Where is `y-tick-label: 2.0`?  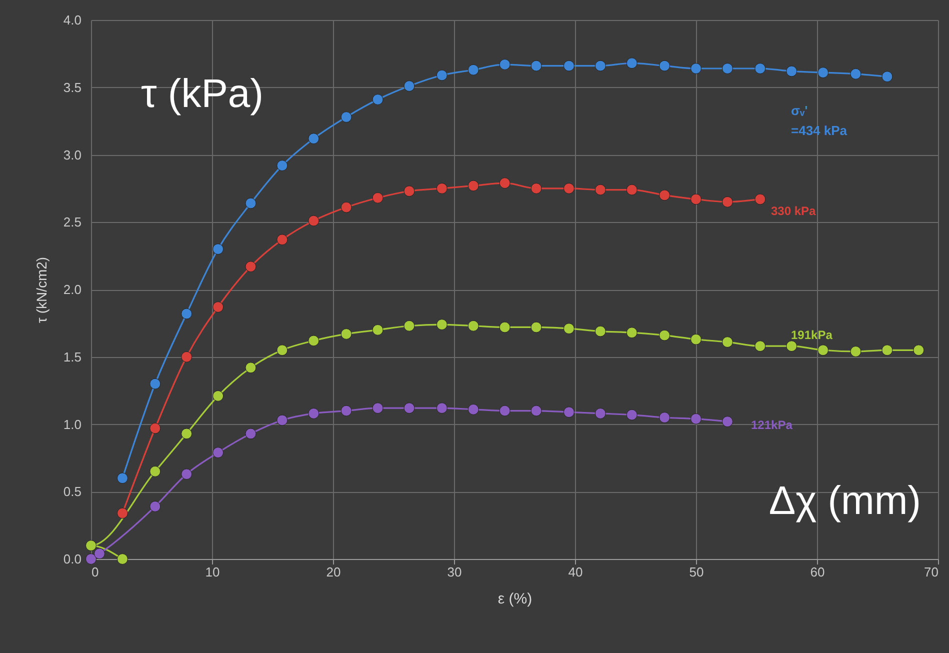
y-tick-label: 2.0 is located at coordinates (72, 289).